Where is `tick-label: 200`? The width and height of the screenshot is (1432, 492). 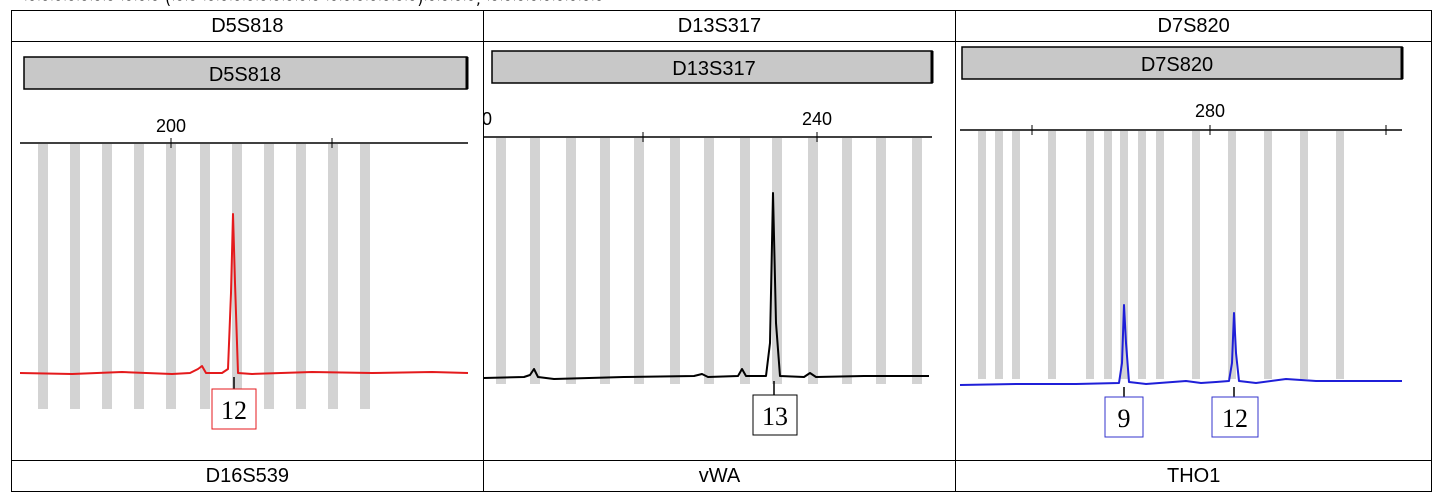
tick-label: 200 is located at coordinates (171, 126).